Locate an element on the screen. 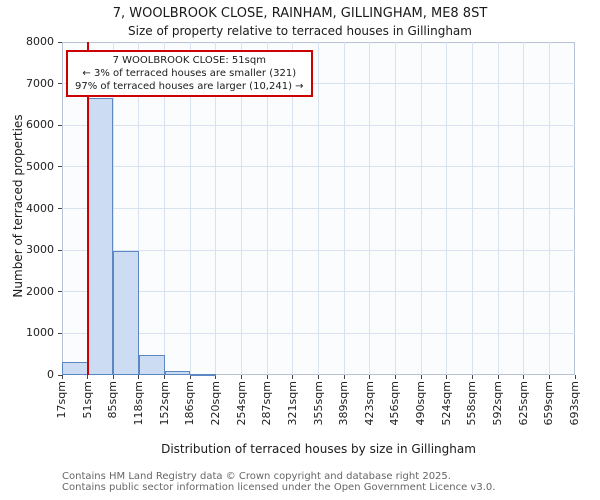 Image resolution: width=600 pixels, height=500 pixels. x-tick-label-text: 524sqm is located at coordinates (446, 403).